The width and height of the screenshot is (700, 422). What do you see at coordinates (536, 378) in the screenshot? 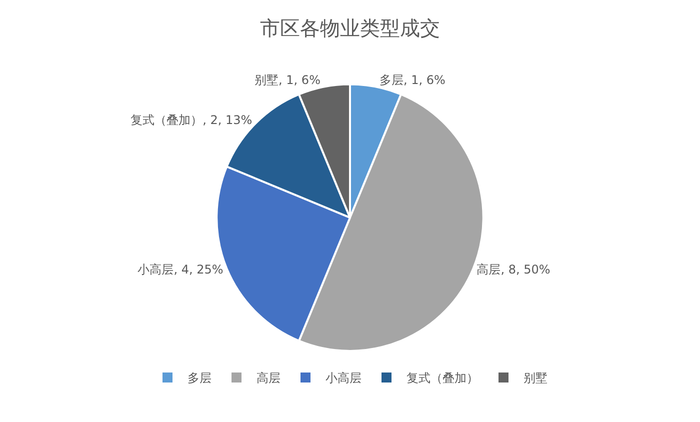
I see `legend-label: 别墅` at bounding box center [536, 378].